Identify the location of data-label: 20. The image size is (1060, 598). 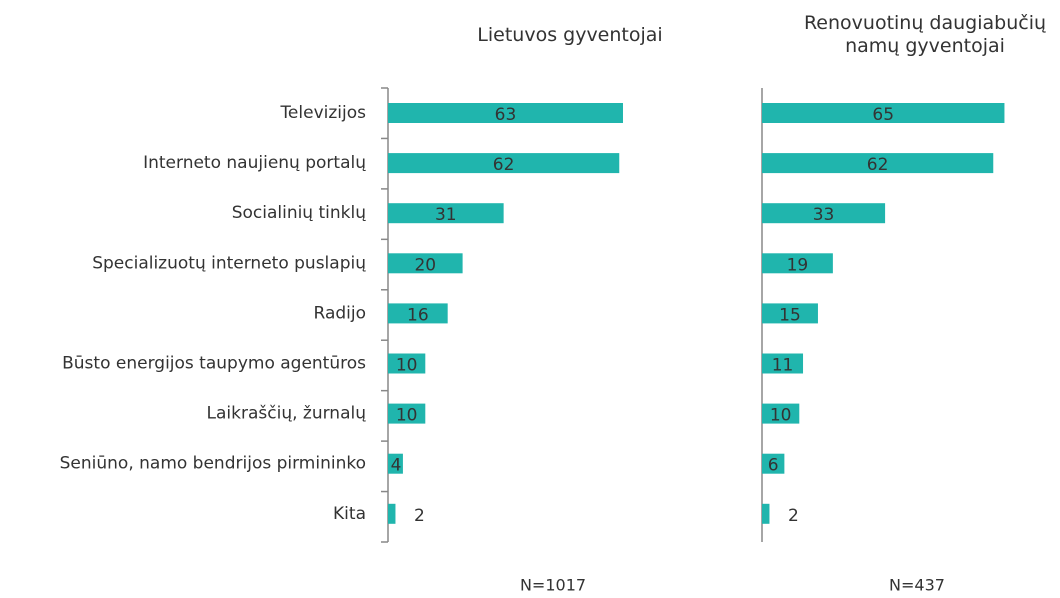
(425, 265).